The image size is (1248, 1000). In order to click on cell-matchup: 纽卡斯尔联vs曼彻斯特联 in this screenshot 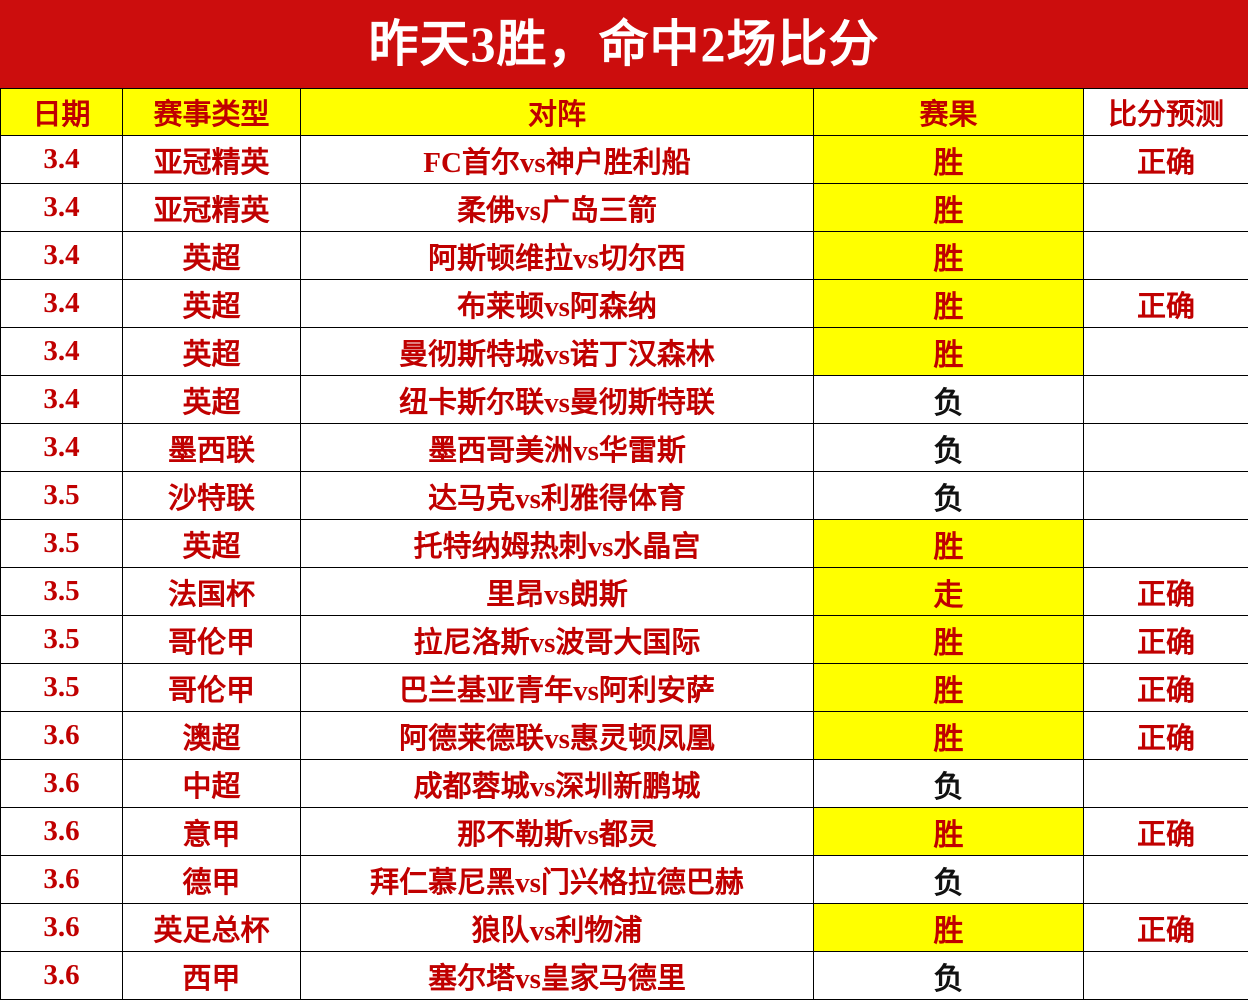, I will do `click(557, 400)`.